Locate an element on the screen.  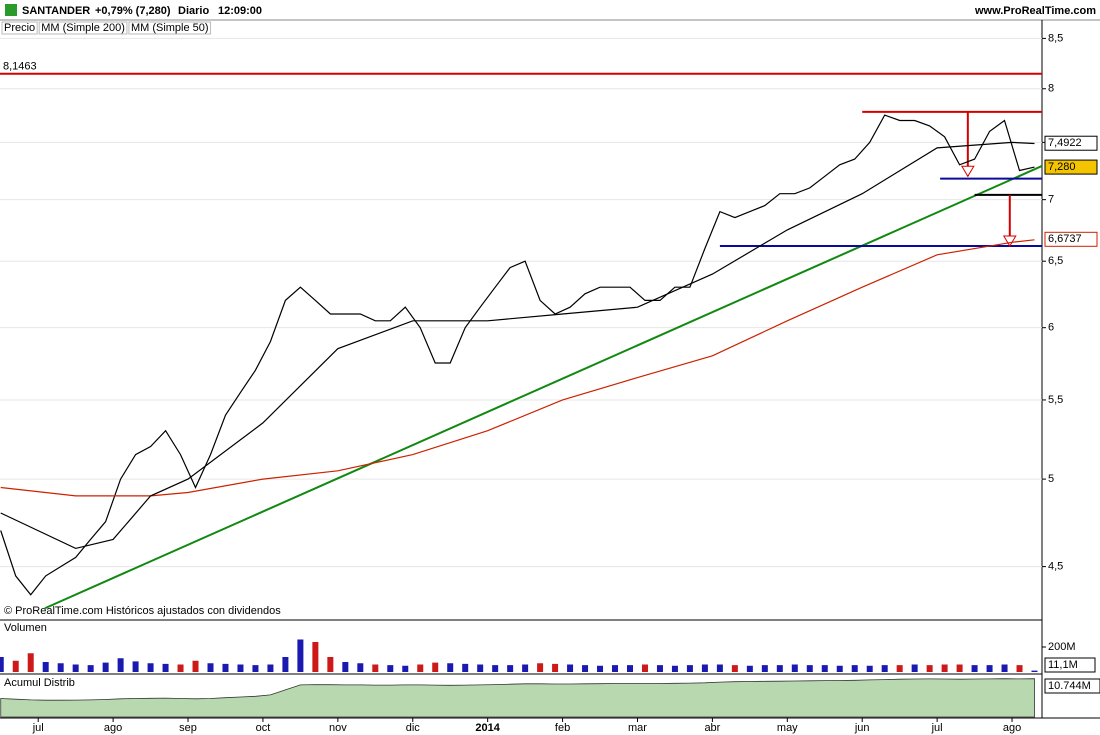
legend-entry: MM (Simple 200) is located at coordinates (83, 28).